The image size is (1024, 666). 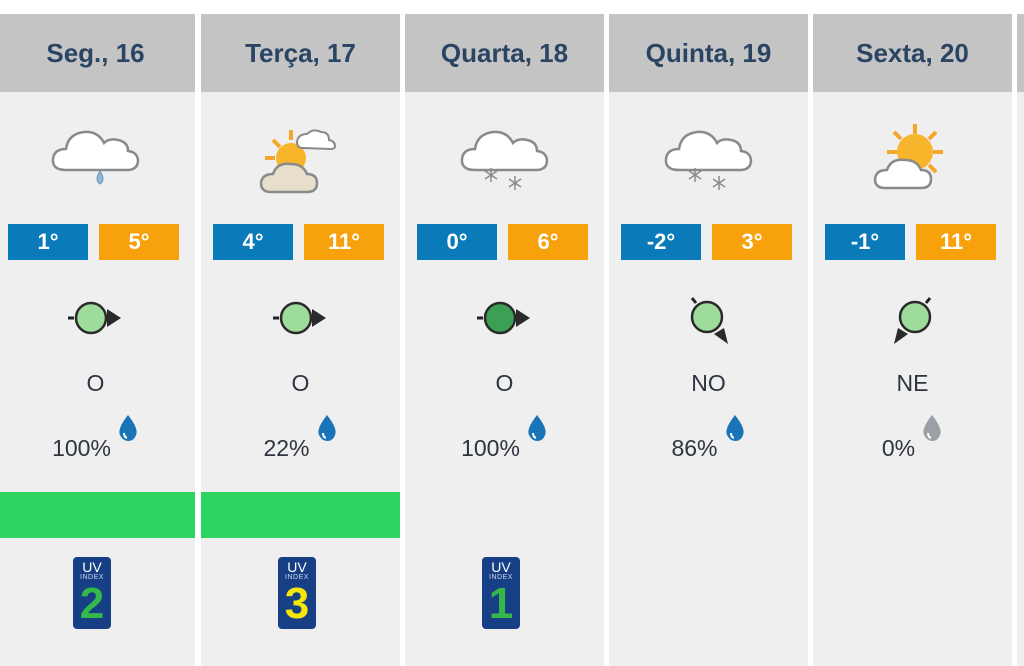 I want to click on temp-min: 1°, so click(x=48, y=242).